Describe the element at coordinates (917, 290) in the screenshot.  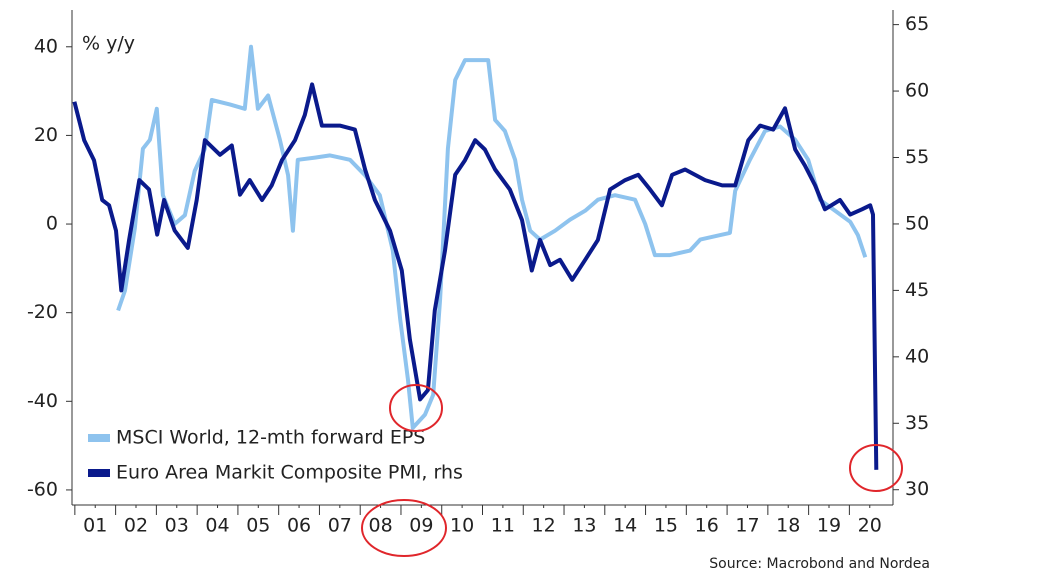
I see `y2-tick-label: 45` at that location.